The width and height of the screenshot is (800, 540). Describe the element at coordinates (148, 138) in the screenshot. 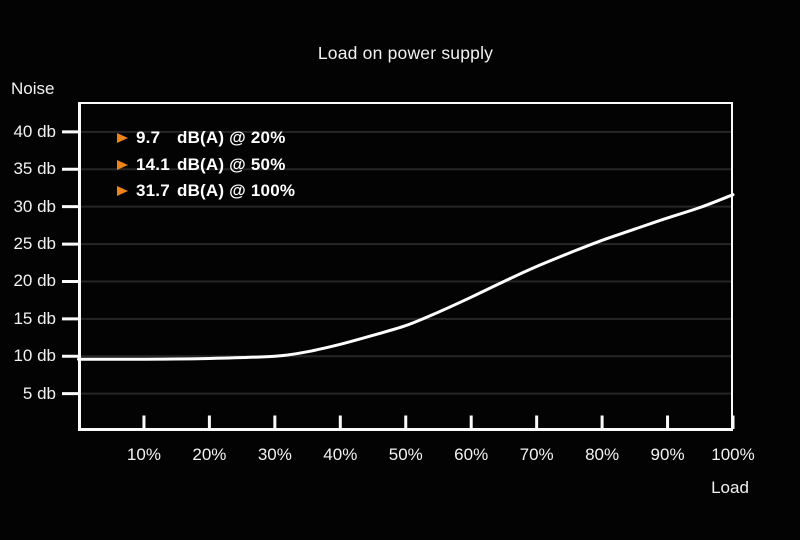

I see `legend-value: 9.7` at that location.